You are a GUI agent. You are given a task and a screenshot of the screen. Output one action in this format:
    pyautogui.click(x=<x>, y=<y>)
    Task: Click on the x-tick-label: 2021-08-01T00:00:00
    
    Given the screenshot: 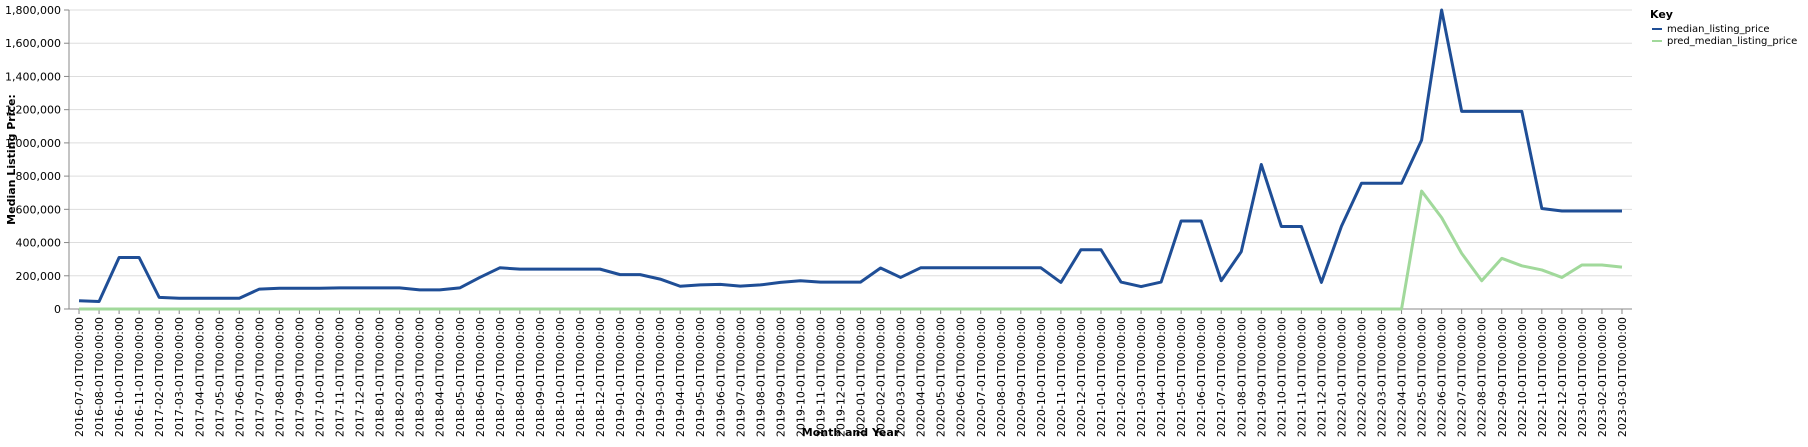 What is the action you would take?
    pyautogui.click(x=1241, y=377)
    